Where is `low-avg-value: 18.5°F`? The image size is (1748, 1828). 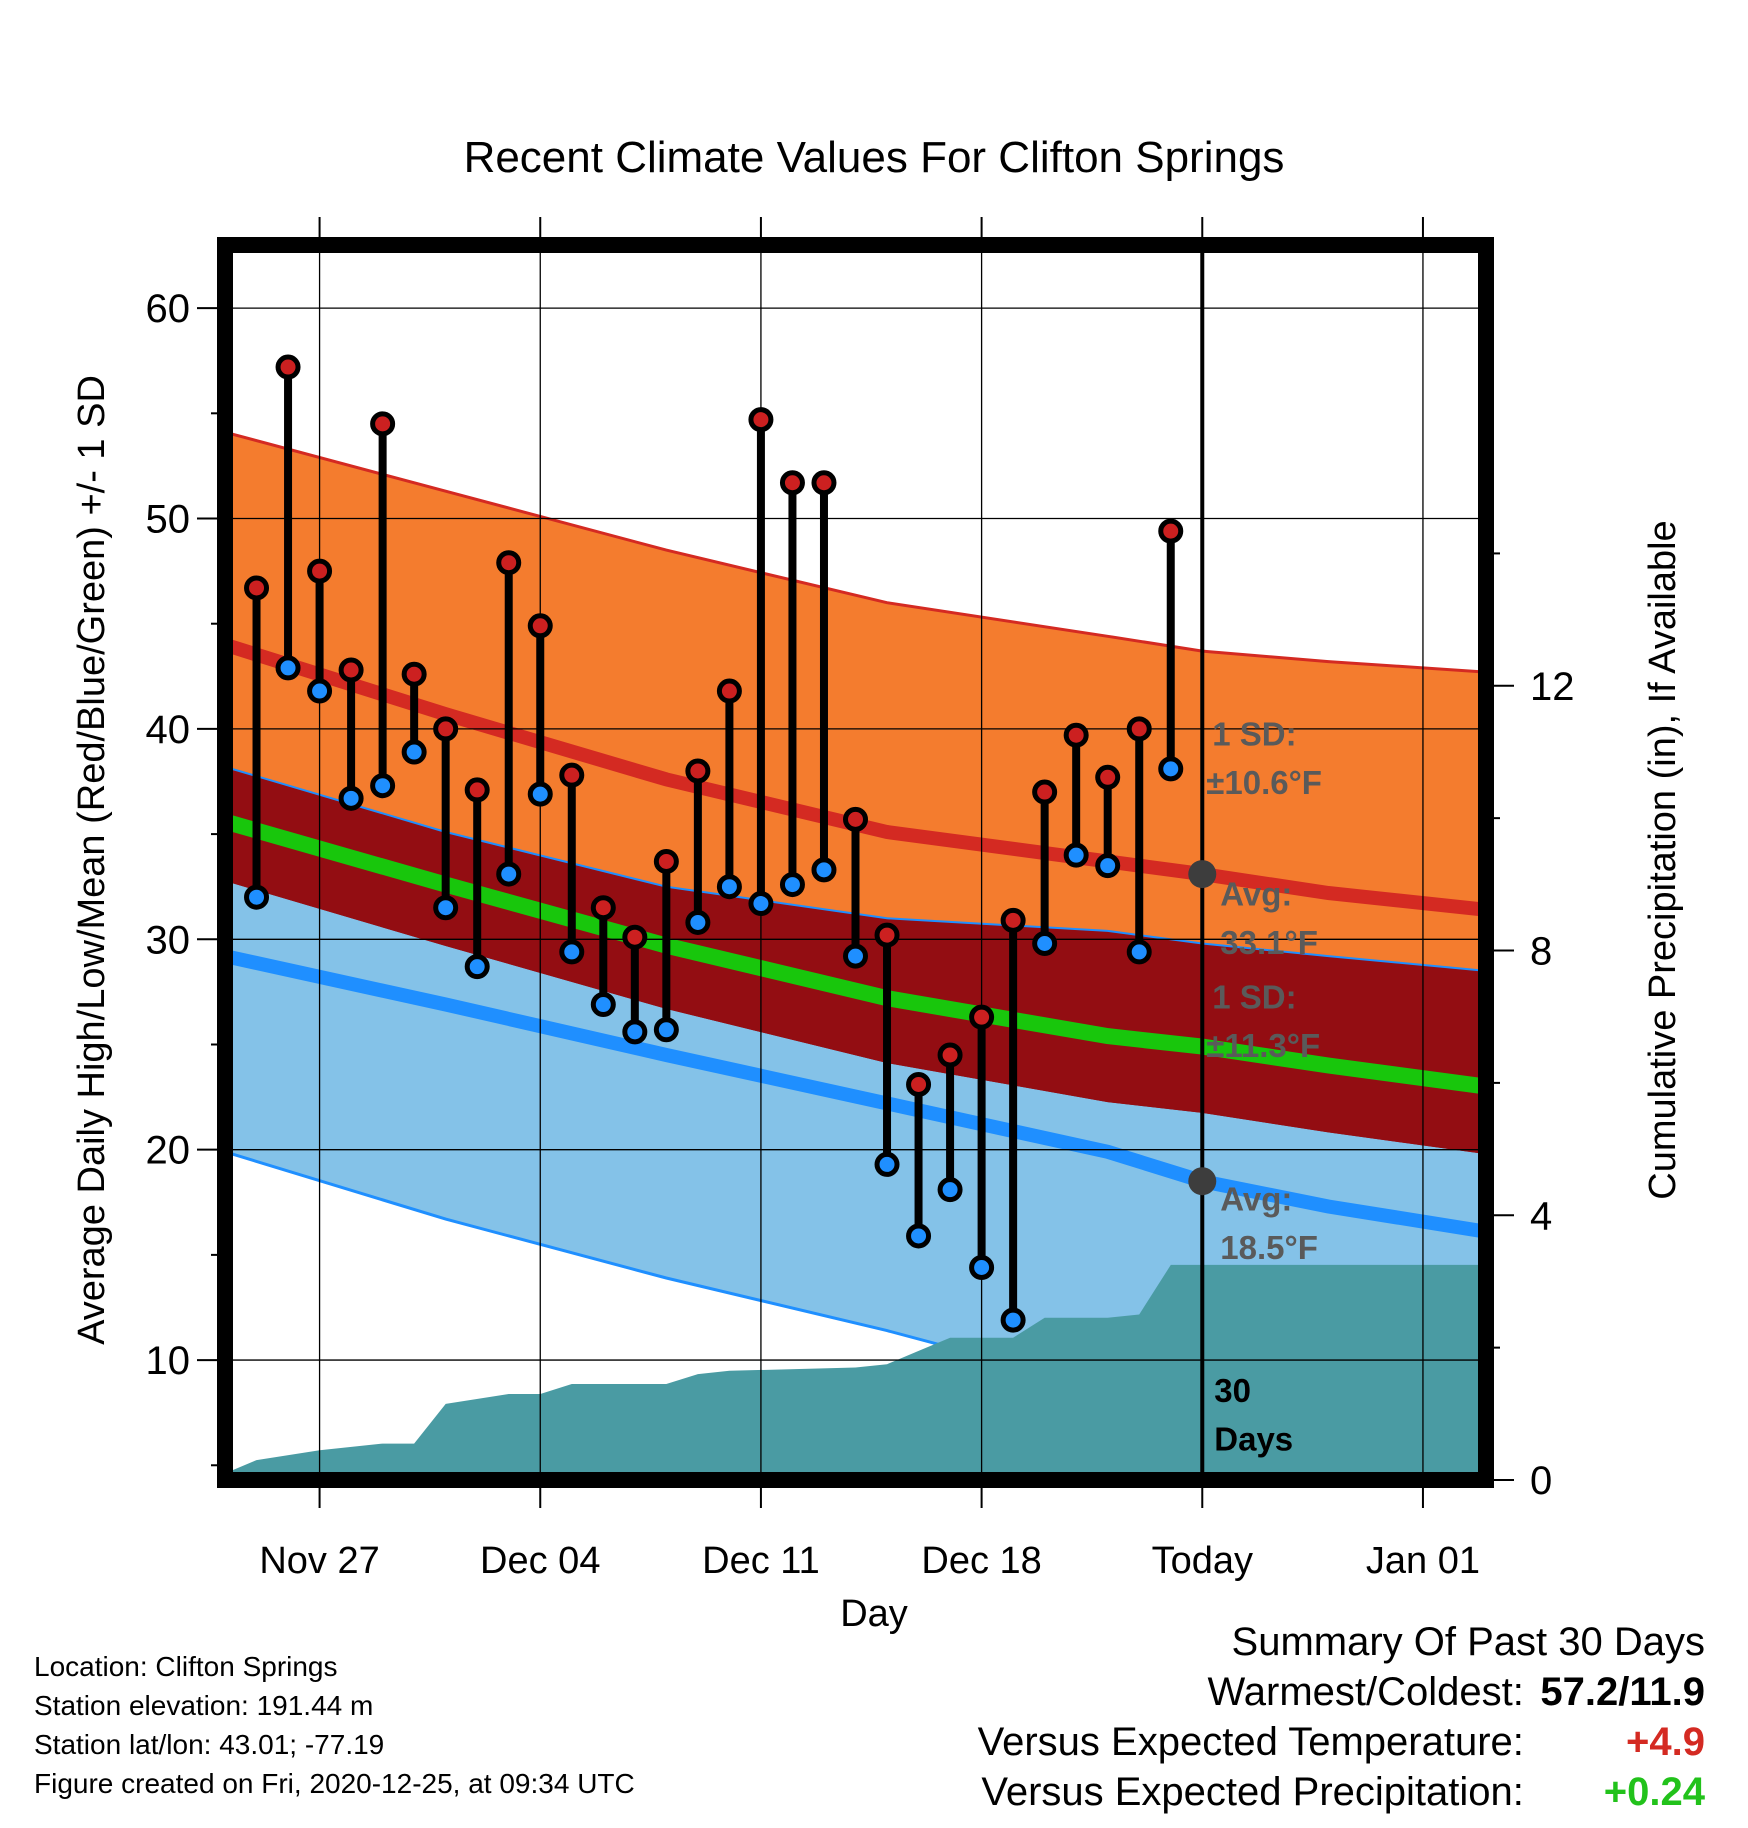 low-avg-value: 18.5°F is located at coordinates (1269, 1247).